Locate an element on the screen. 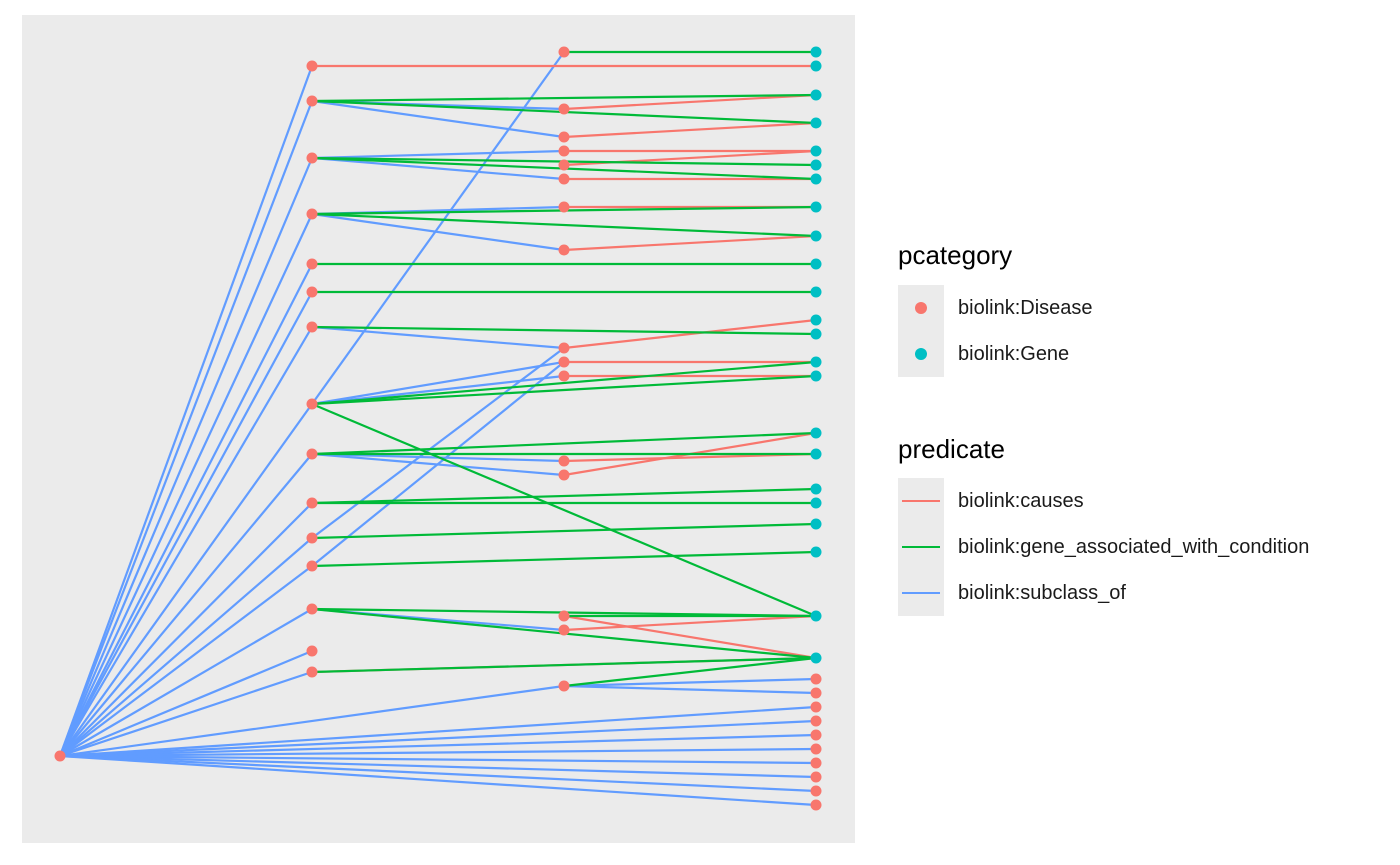  legend-key-gene-associated is located at coordinates (921, 547).